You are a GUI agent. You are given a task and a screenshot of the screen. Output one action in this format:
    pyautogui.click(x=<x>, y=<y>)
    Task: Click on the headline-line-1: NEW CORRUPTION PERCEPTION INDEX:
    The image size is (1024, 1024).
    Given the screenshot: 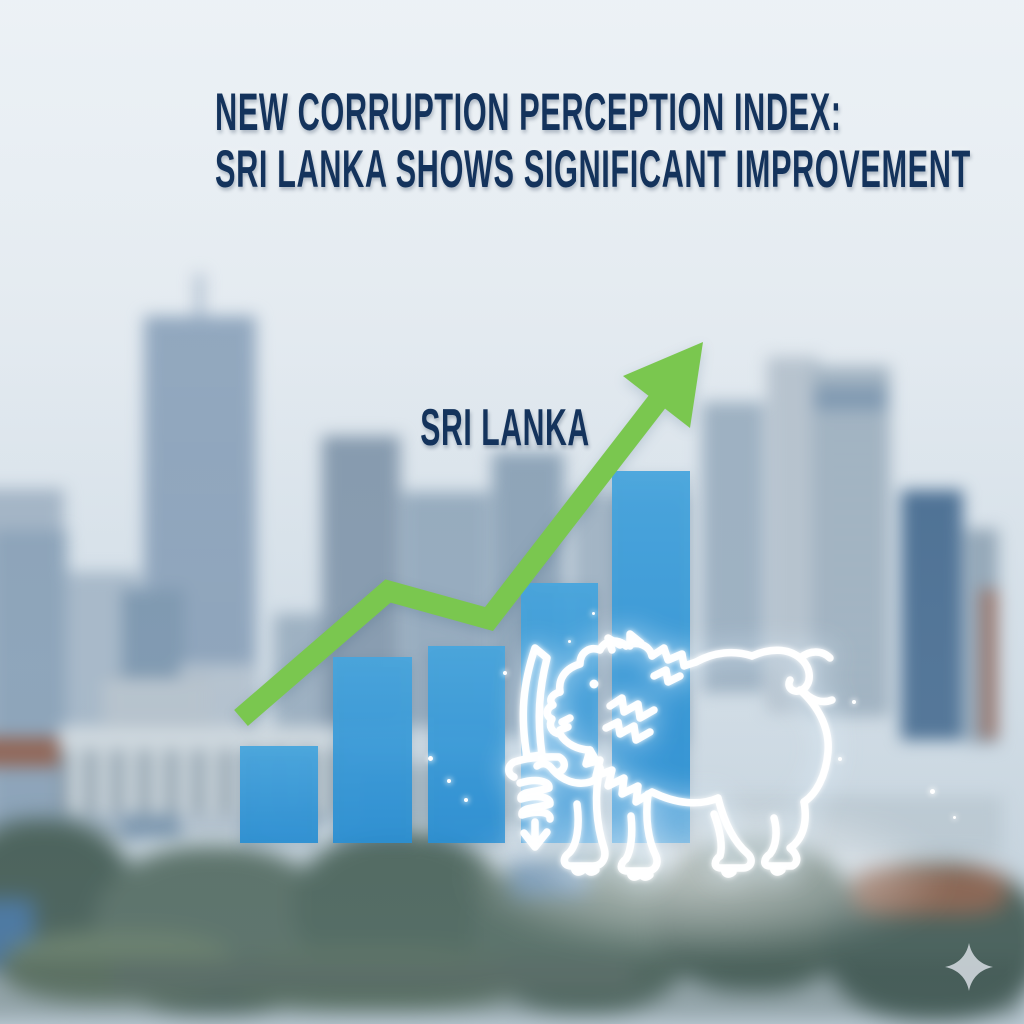 What is the action you would take?
    pyautogui.click(x=528, y=112)
    